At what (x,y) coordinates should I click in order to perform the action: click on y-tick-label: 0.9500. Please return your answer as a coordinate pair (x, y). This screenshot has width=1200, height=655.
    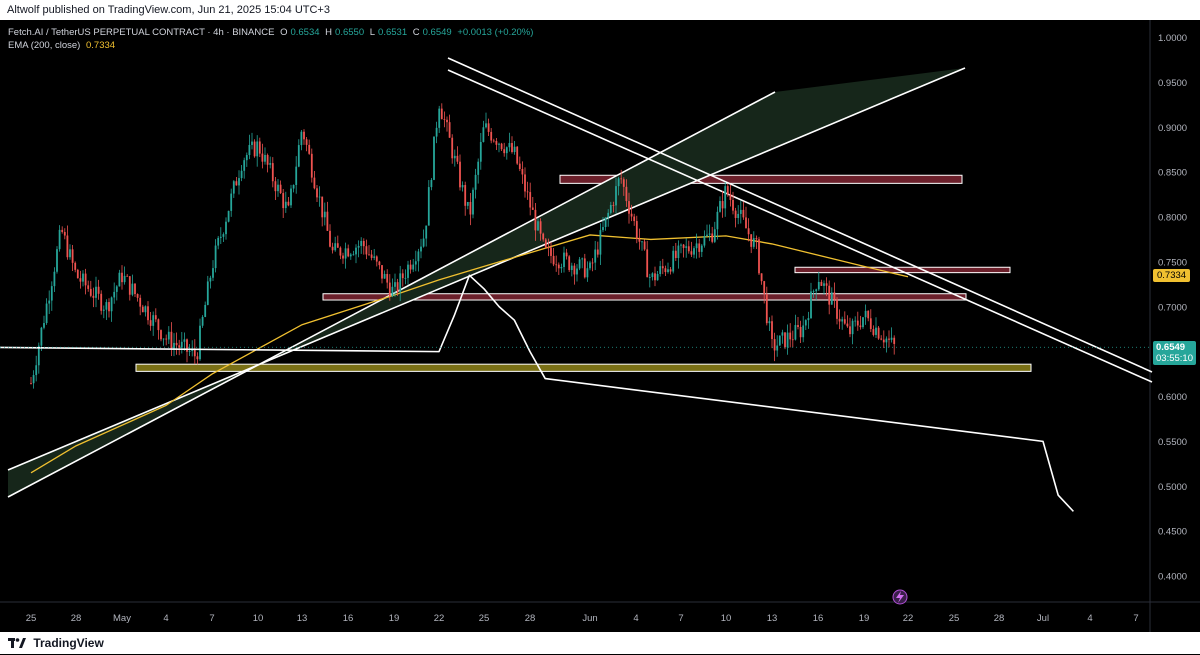
    Looking at the image, I should click on (1172, 83).